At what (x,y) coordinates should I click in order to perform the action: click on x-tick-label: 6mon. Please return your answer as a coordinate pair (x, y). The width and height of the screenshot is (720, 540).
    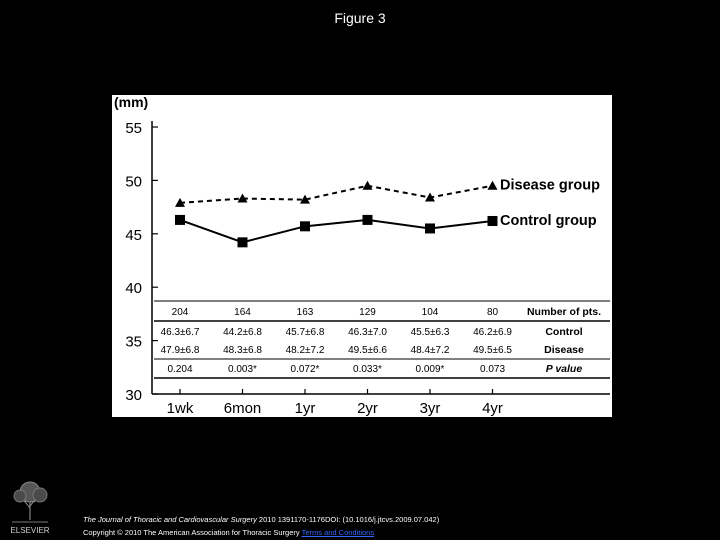
    Looking at the image, I should click on (243, 408).